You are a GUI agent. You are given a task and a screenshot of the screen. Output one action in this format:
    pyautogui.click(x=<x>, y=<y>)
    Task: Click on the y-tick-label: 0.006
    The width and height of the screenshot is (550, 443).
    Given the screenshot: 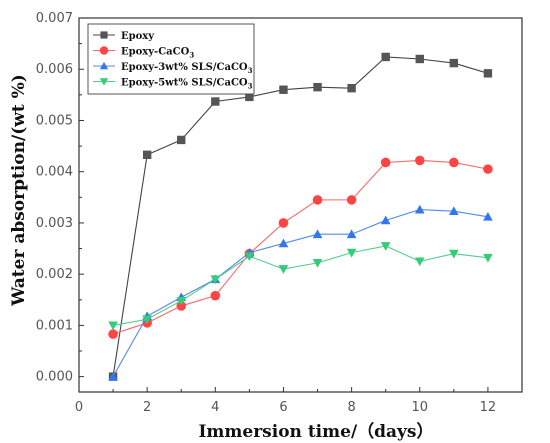 What is the action you would take?
    pyautogui.click(x=54, y=69)
    